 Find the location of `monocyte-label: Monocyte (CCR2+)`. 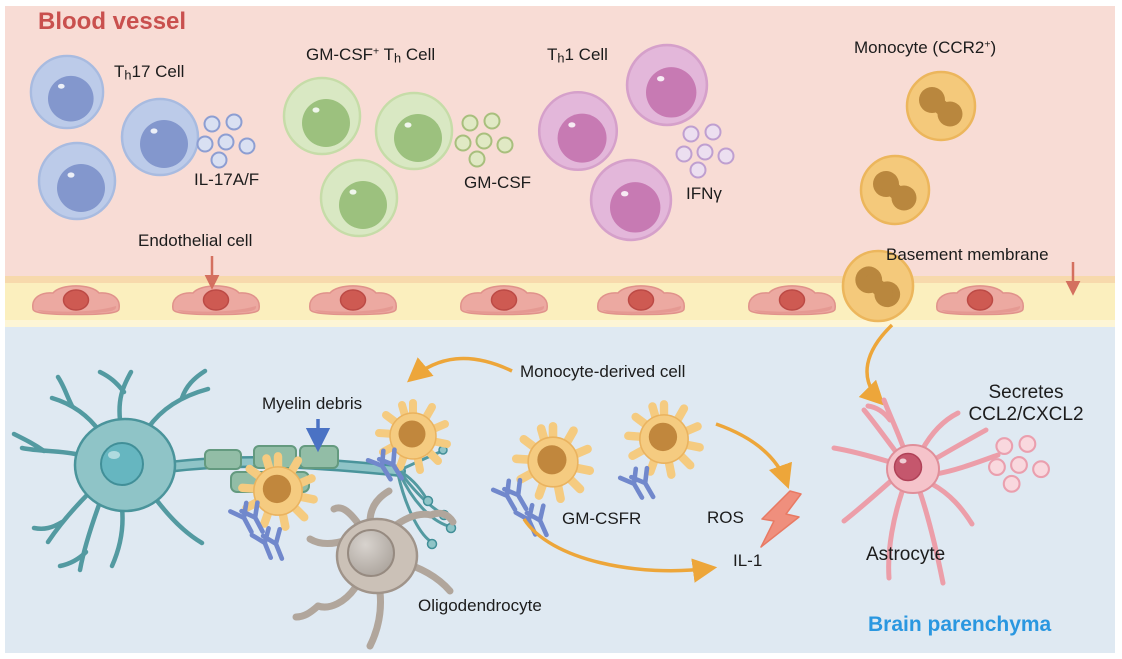

monocyte-label: Monocyte (CCR2+) is located at coordinates (925, 47).